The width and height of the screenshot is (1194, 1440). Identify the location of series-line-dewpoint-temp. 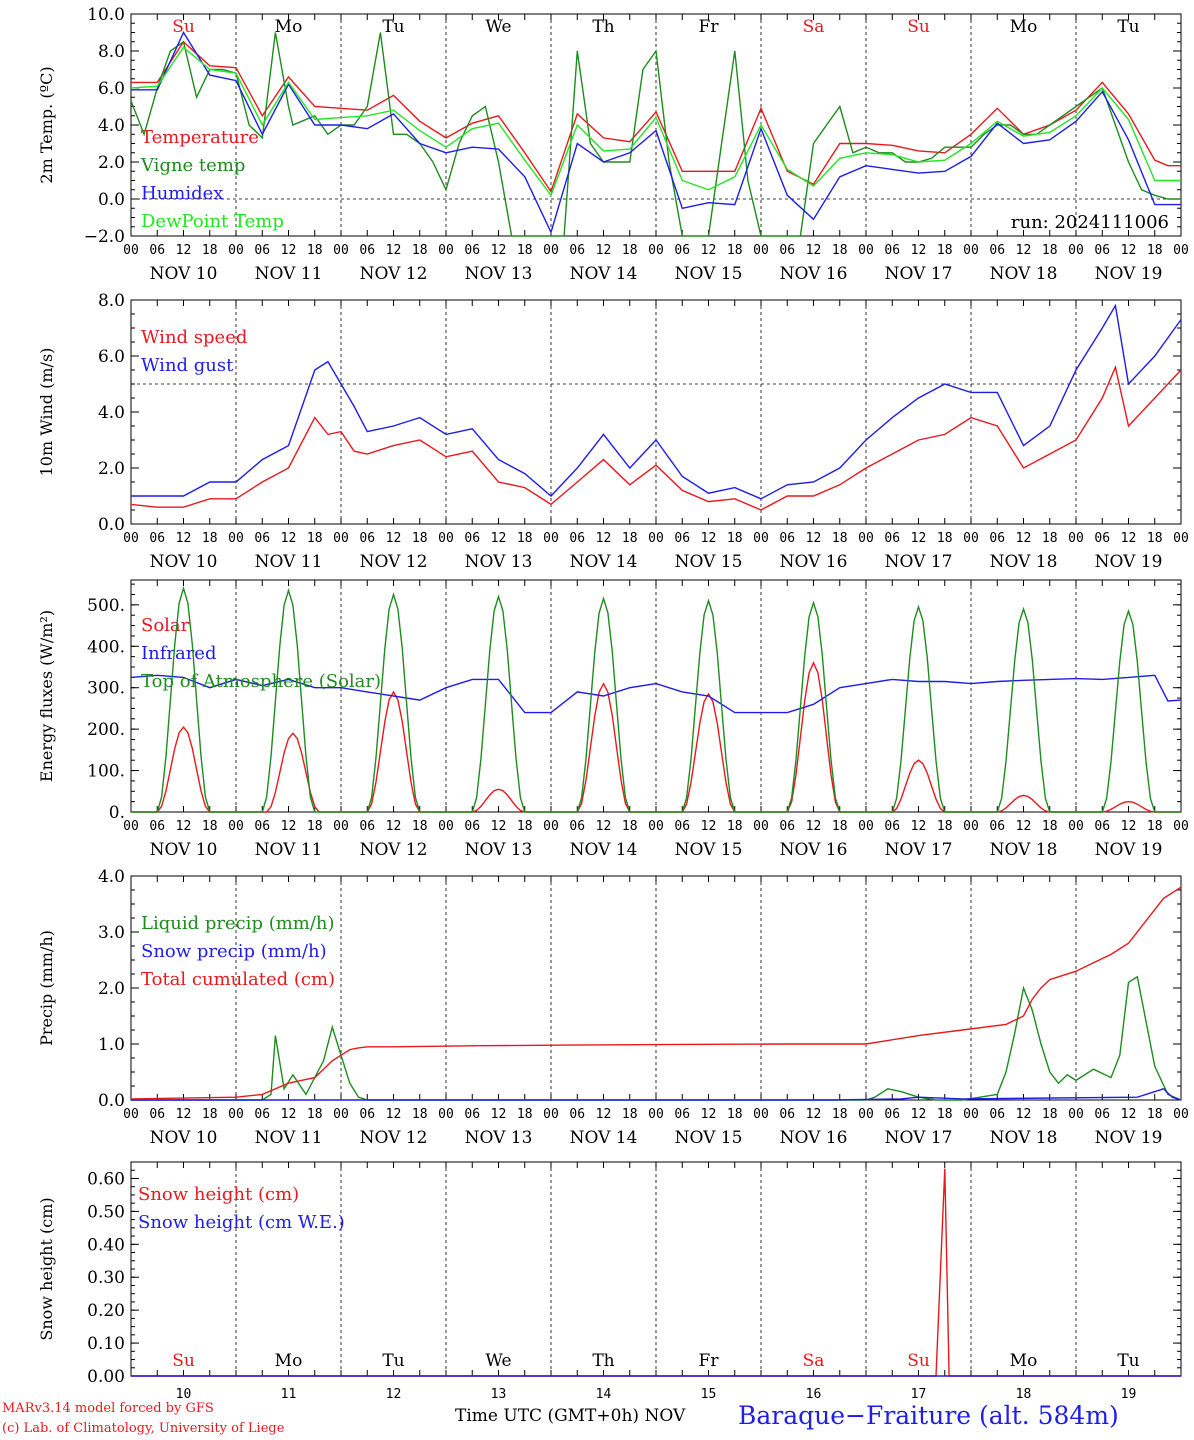
(656, 121).